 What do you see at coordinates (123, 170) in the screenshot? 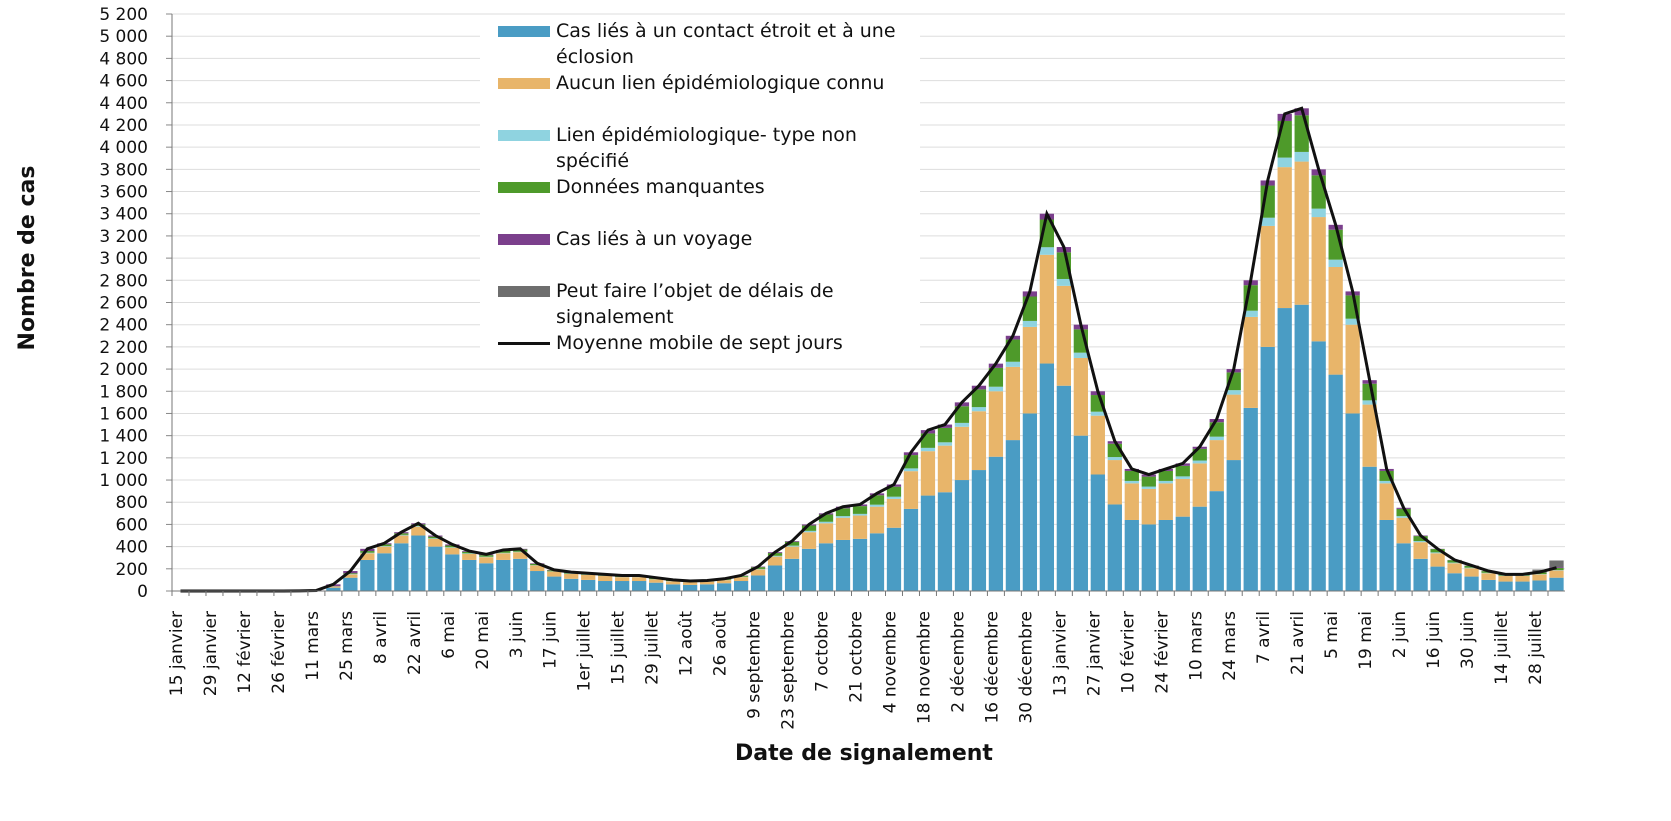
I see `y-tick-label: 3 800` at bounding box center [123, 170].